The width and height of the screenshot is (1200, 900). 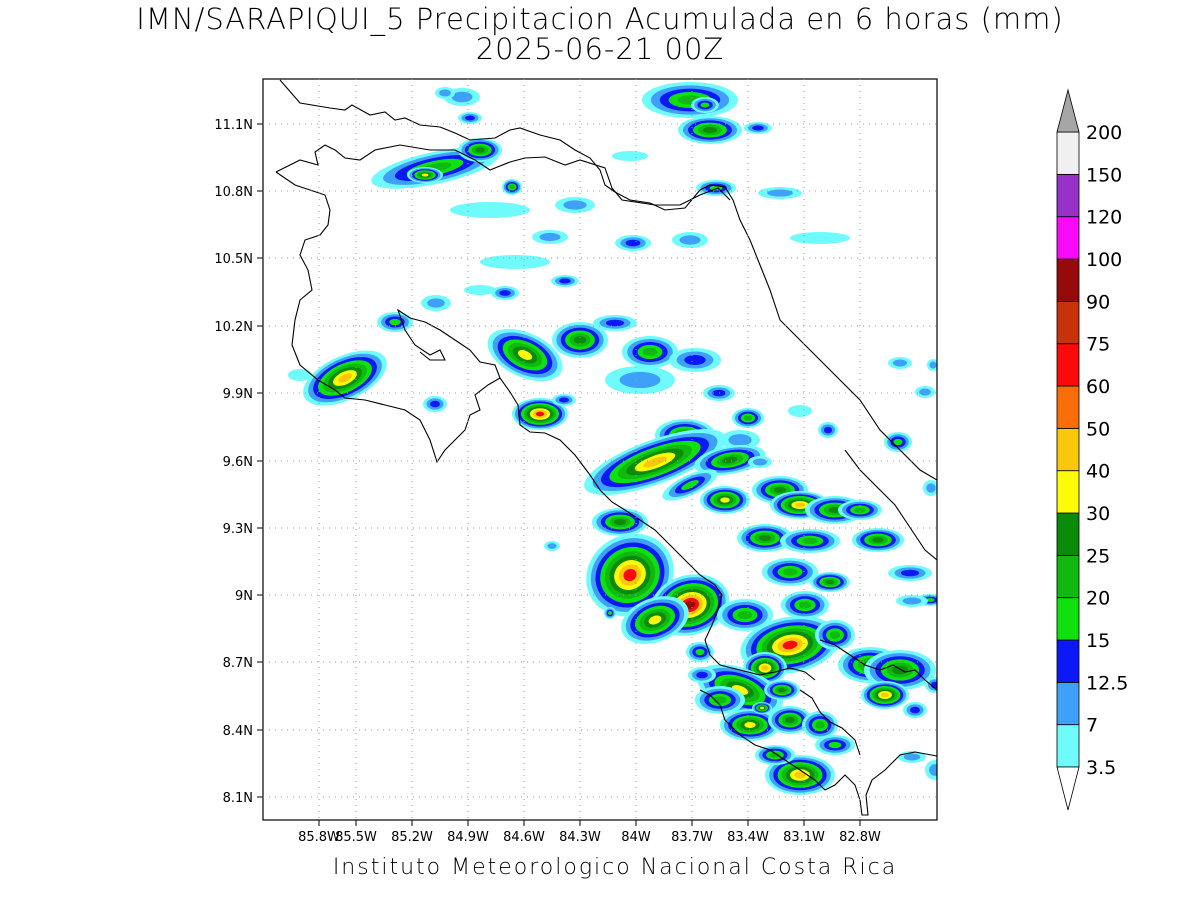 I want to click on central-cell, so click(x=525, y=355).